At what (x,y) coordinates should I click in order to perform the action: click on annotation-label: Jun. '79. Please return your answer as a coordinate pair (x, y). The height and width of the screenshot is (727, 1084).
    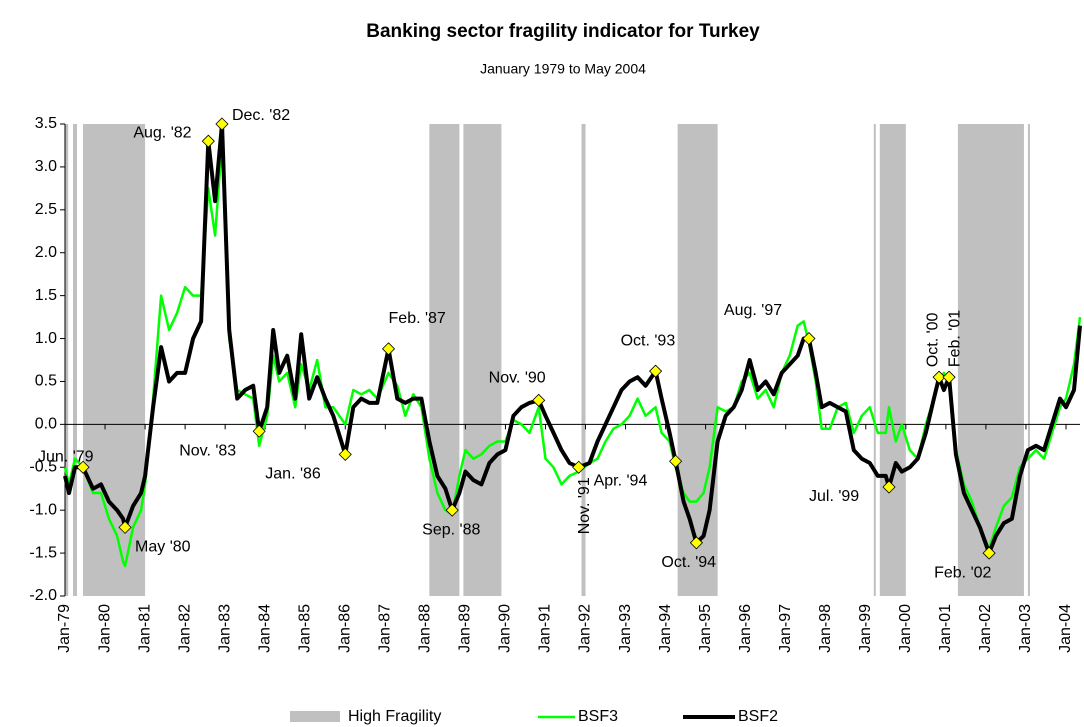
    Looking at the image, I should click on (66, 456).